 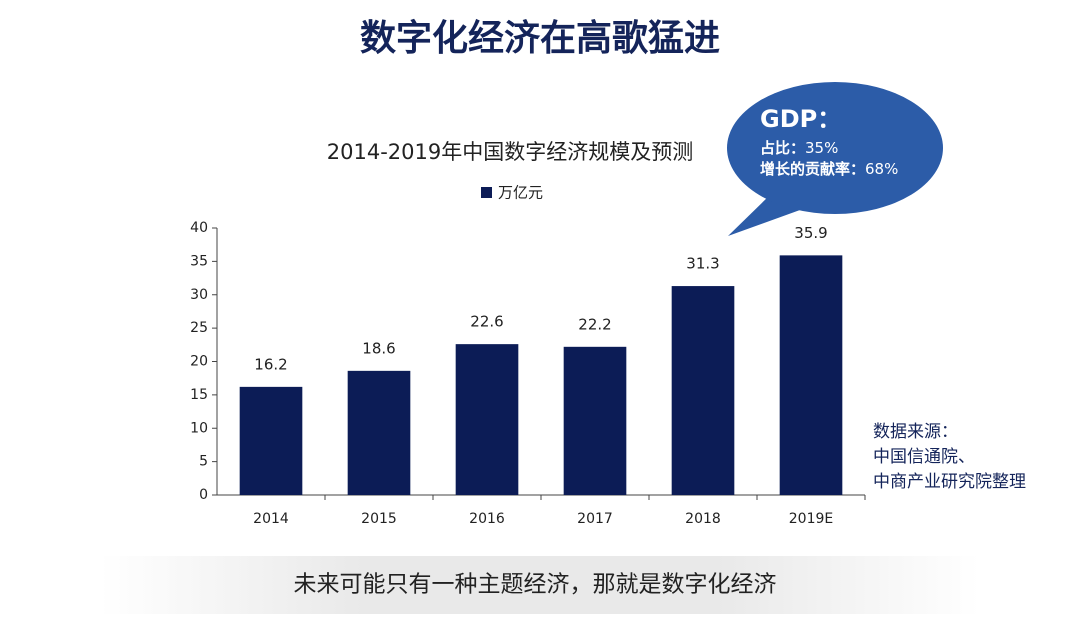 I want to click on callout-line: 增长的贡献率：68%, so click(x=829, y=169).